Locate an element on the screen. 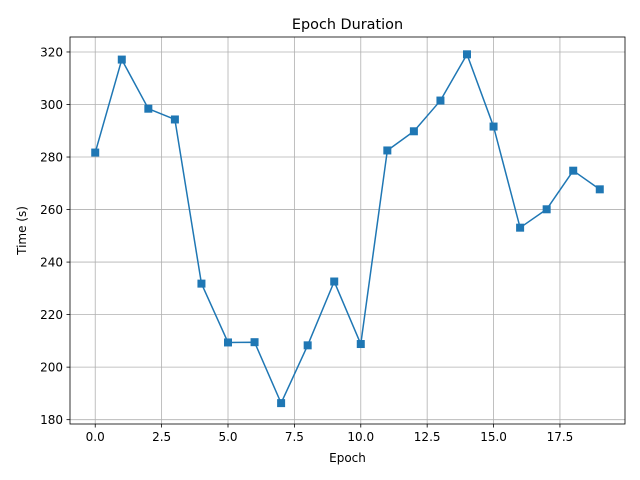 This screenshot has width=640, height=480. y-tick-label: 300 is located at coordinates (51, 105).